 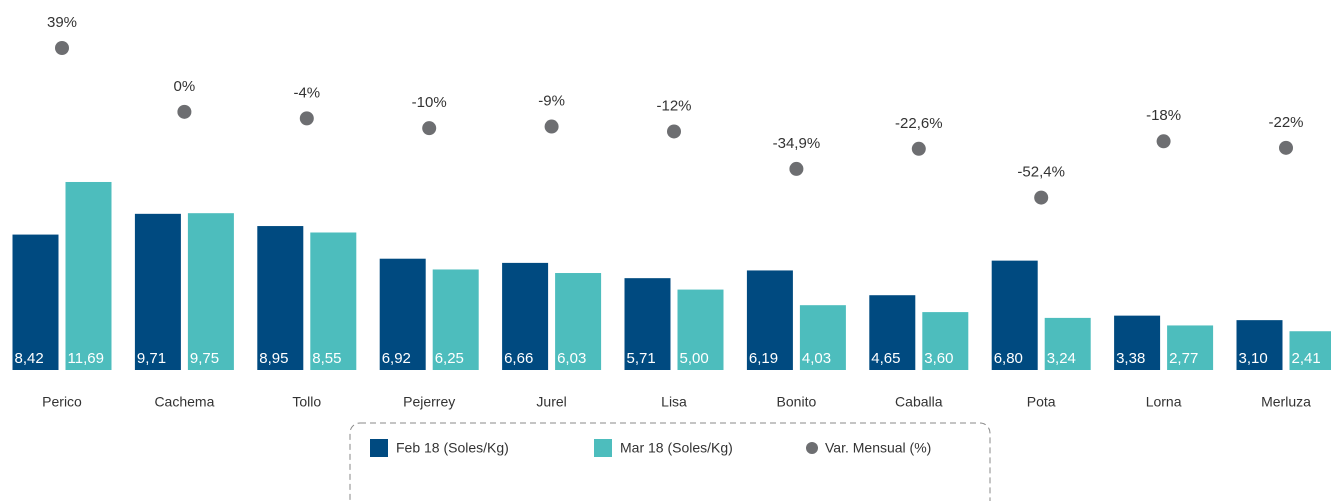 What do you see at coordinates (396, 358) in the screenshot?
I see `value-label: 6,92` at bounding box center [396, 358].